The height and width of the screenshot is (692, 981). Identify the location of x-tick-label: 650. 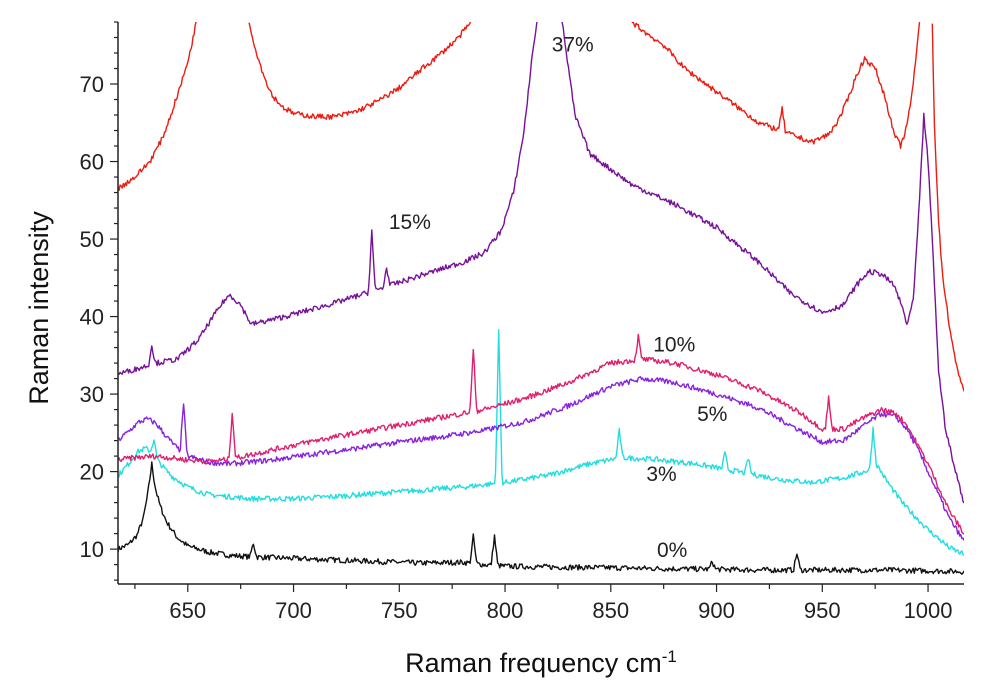
(187, 610).